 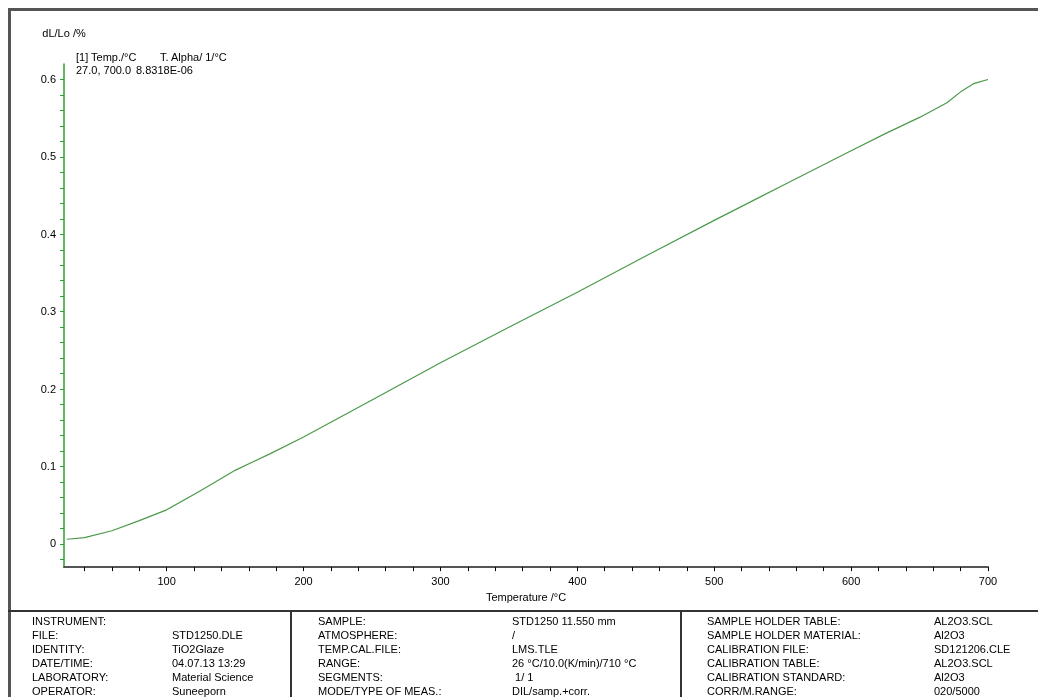 What do you see at coordinates (350, 677) in the screenshot?
I see `text: SEGMENTS:` at bounding box center [350, 677].